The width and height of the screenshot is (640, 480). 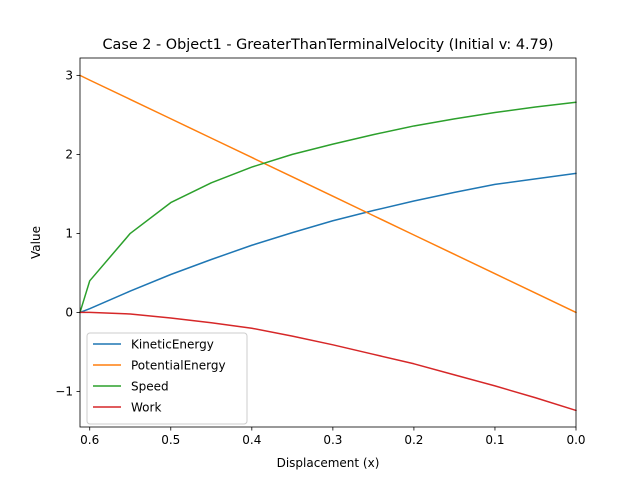 What do you see at coordinates (64, 392) in the screenshot?
I see `y-tick-label: −1` at bounding box center [64, 392].